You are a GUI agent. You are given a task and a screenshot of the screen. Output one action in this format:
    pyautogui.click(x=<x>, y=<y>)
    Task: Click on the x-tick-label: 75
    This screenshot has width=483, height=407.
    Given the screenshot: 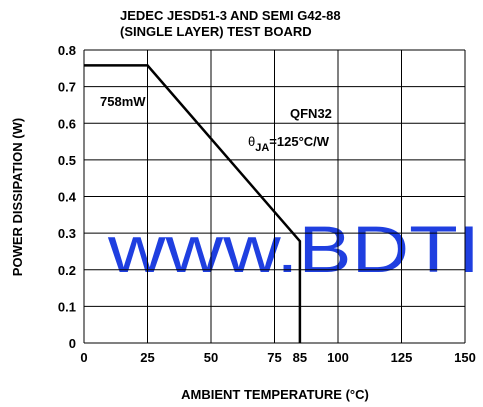 What is the action you would take?
    pyautogui.click(x=274, y=357)
    